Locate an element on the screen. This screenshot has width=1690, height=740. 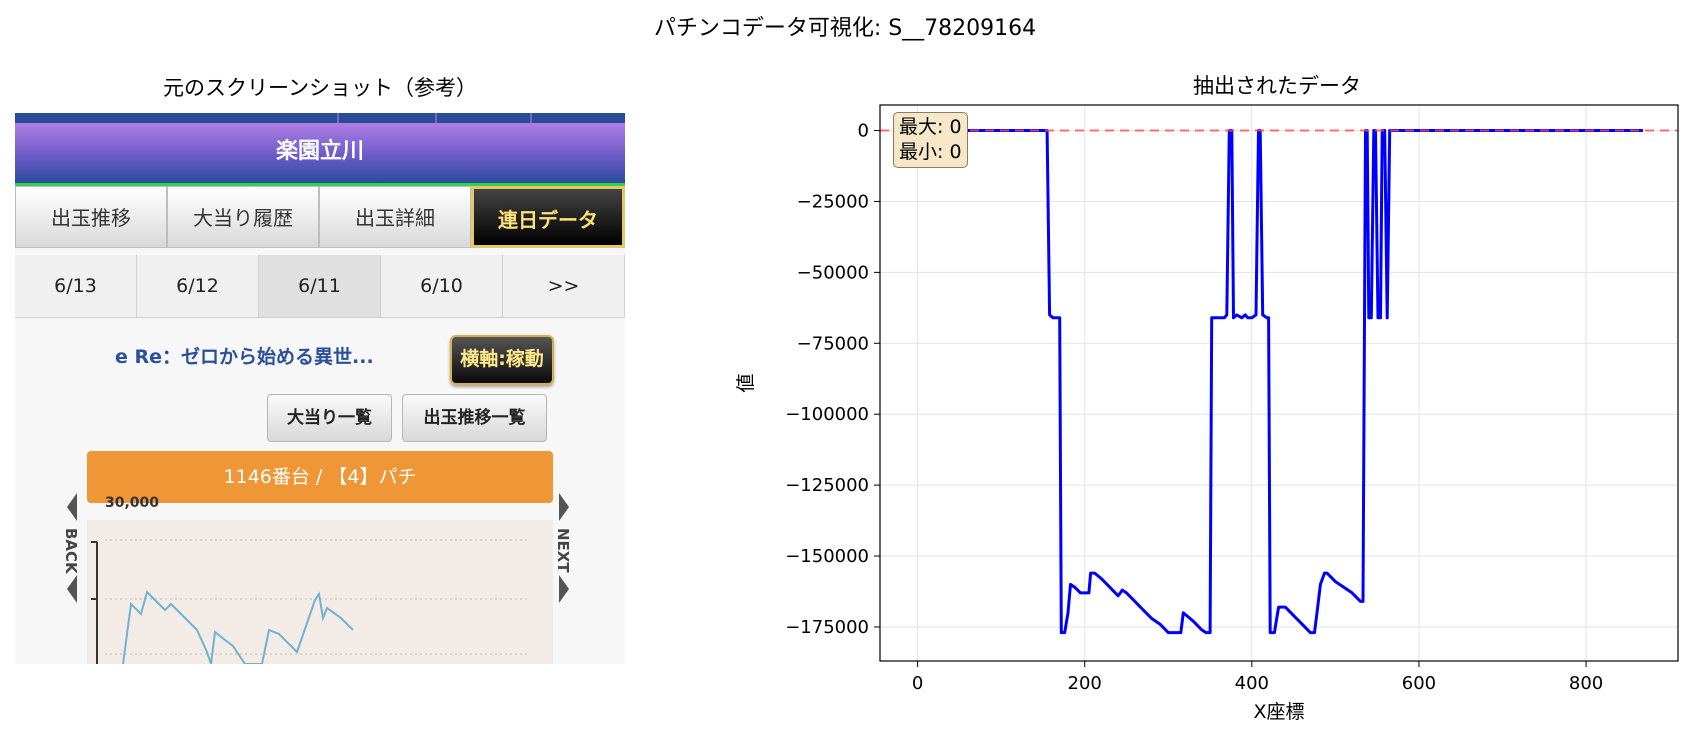
payout-list-button: 出玉推移一覧 is located at coordinates (474, 418).